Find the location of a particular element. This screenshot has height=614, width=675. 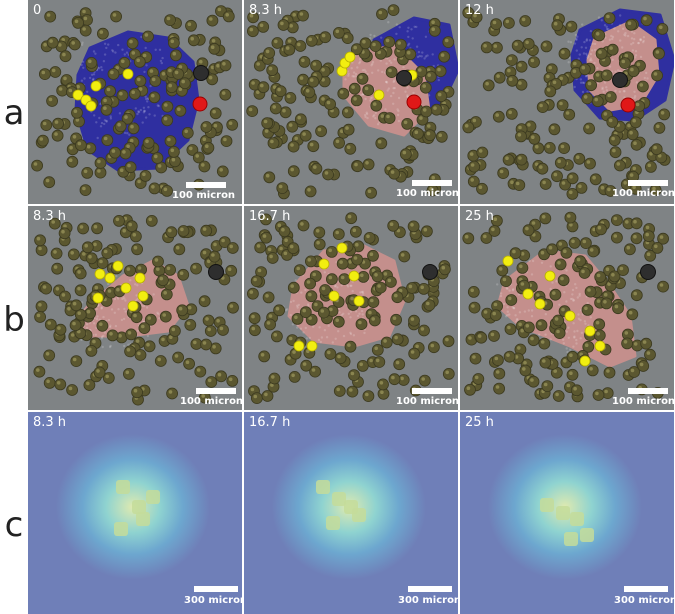

scale-bar is located at coordinates (206, 185).